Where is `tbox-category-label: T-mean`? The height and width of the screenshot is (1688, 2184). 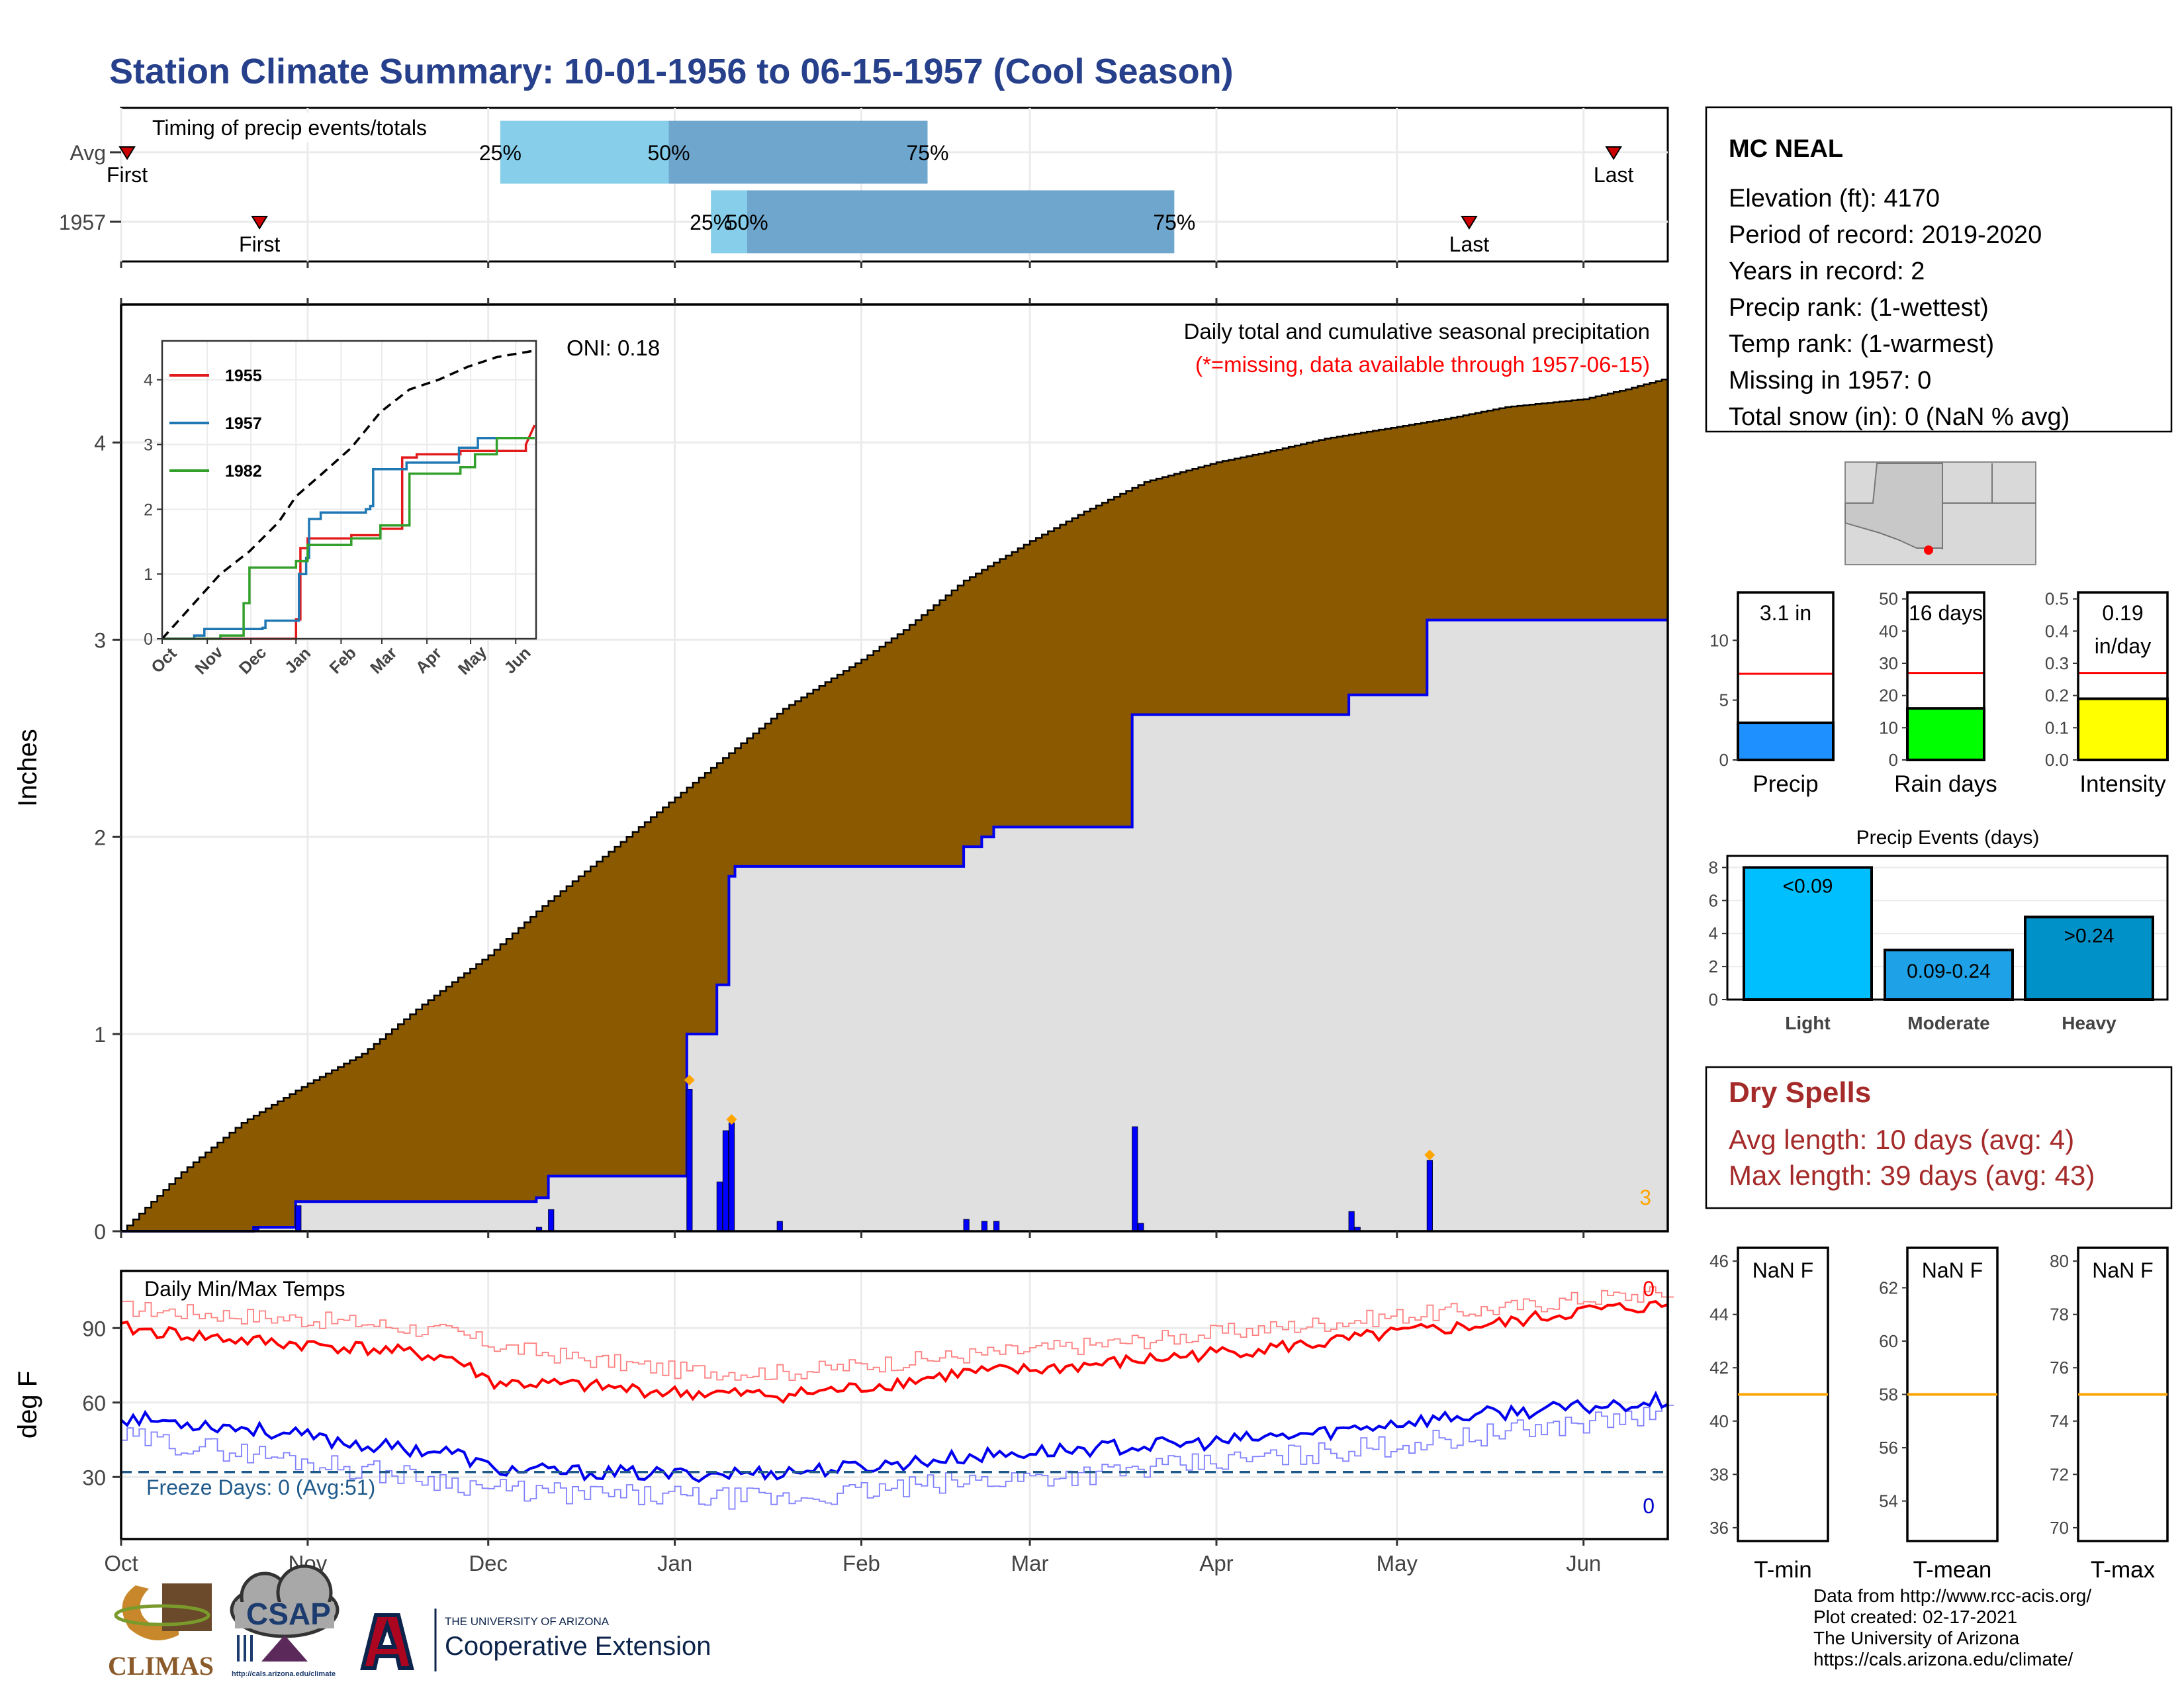
tbox-category-label: T-mean is located at coordinates (1952, 1570).